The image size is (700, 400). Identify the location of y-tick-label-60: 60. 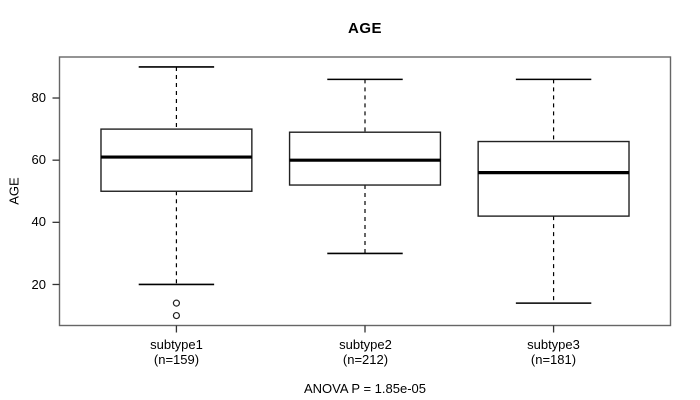
(38, 160).